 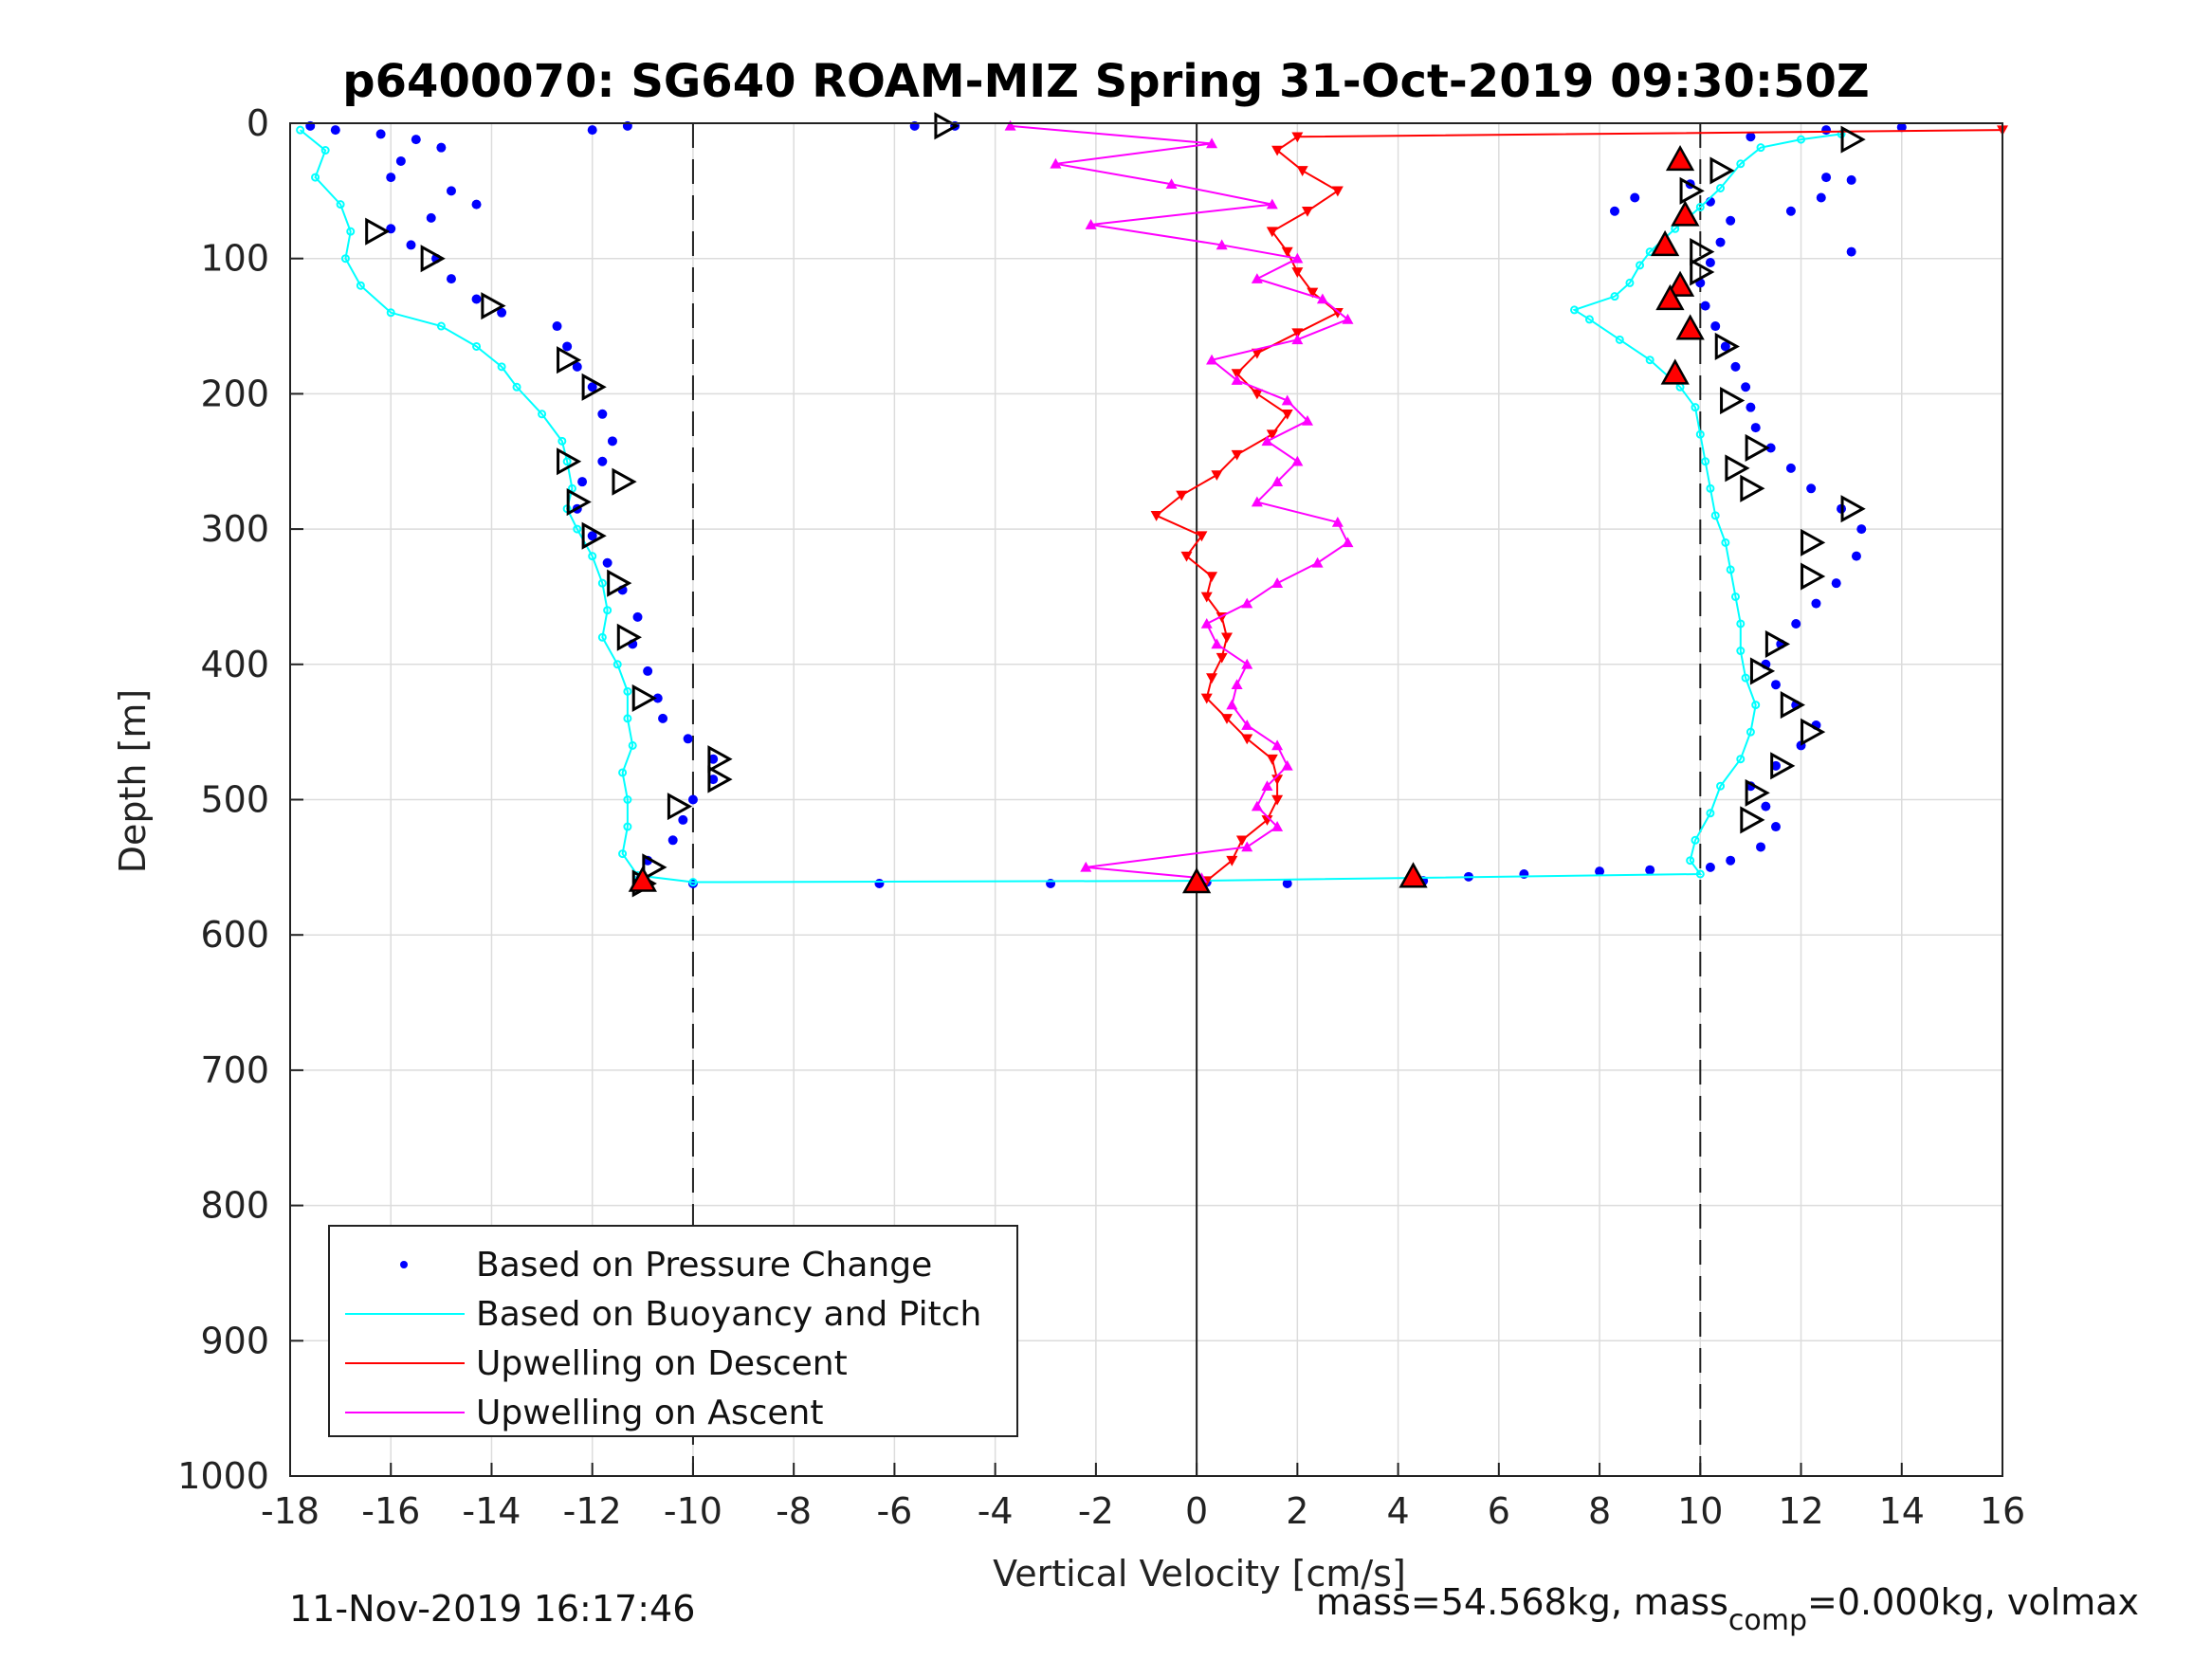 What do you see at coordinates (234, 800) in the screenshot?
I see `y-tick-label: 500` at bounding box center [234, 800].